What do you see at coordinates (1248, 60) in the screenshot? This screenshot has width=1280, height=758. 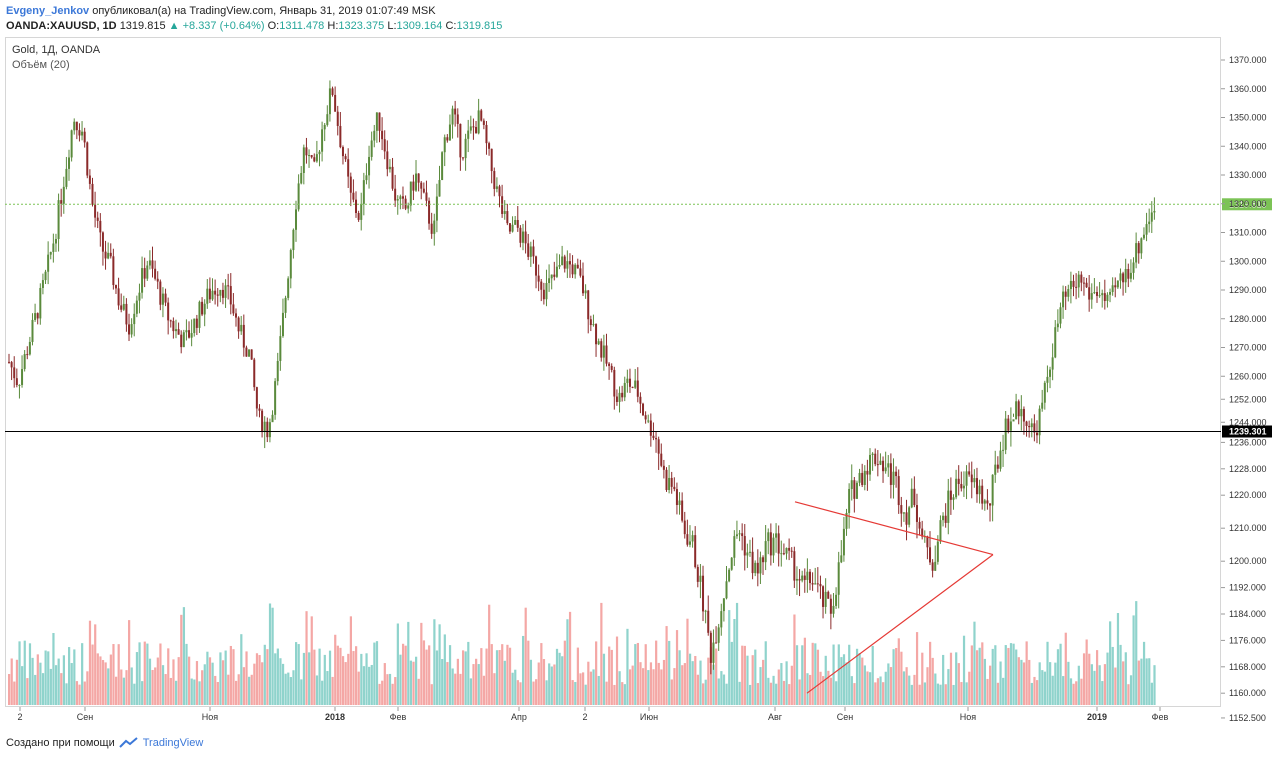 I see `y-tick-label: 1370.000` at bounding box center [1248, 60].